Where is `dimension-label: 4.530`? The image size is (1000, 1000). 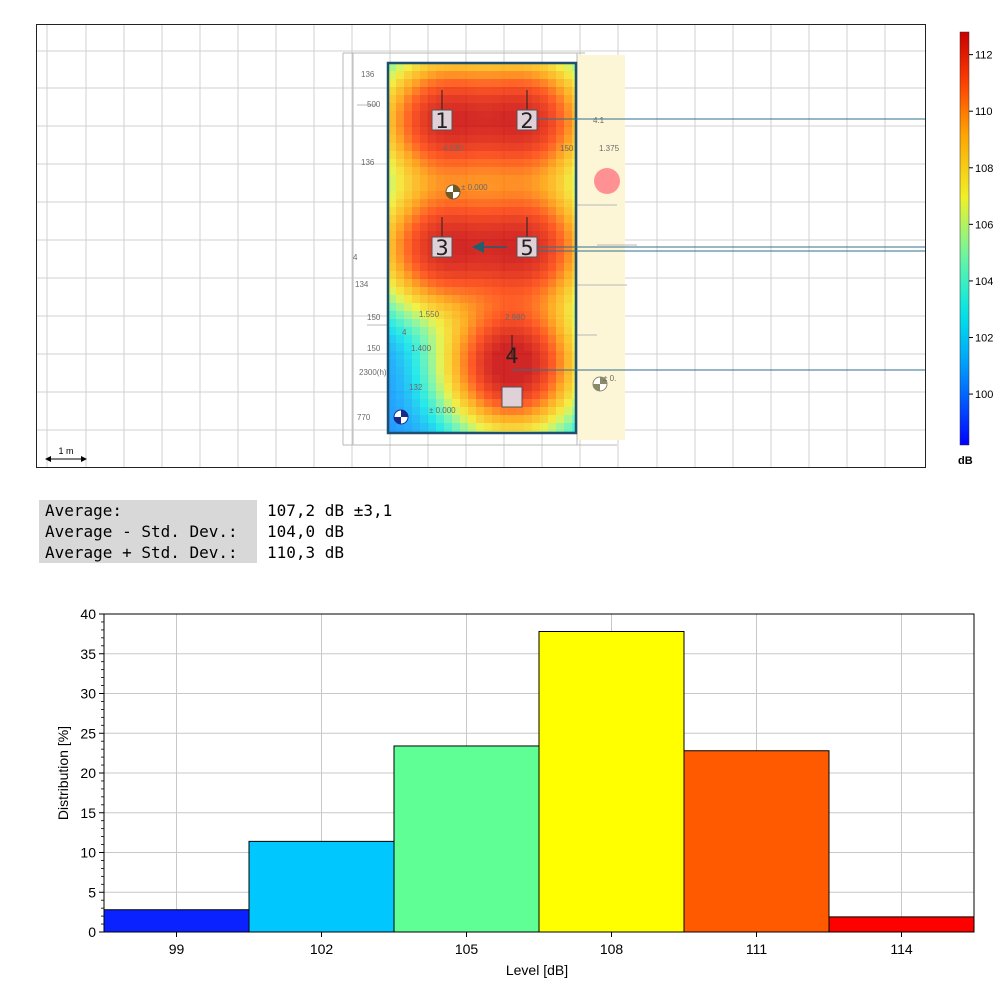
dimension-label: 4.530 is located at coordinates (453, 148).